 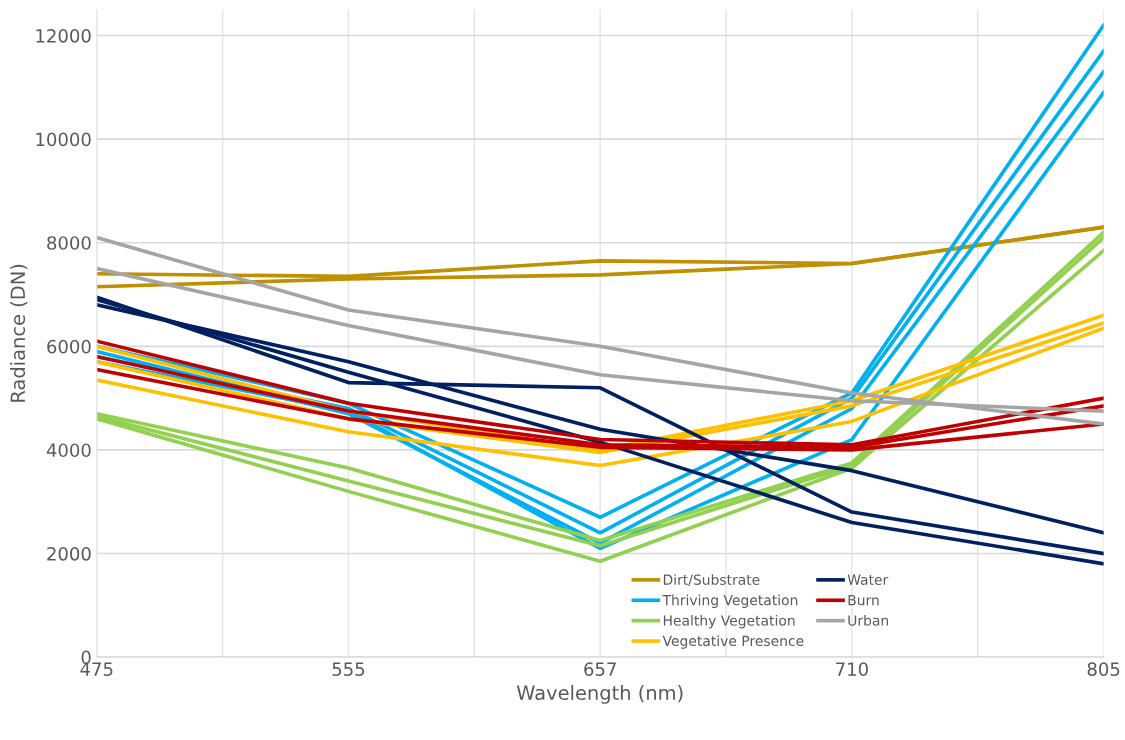 What do you see at coordinates (600, 669) in the screenshot?
I see `x-tick-label: 657` at bounding box center [600, 669].